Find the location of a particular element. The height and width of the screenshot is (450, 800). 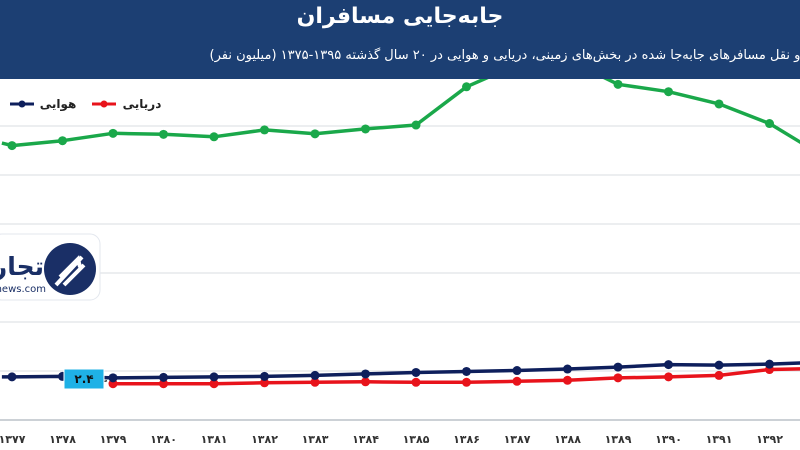

x-tick-label: ۱۳۹۲ is located at coordinates (769, 439).